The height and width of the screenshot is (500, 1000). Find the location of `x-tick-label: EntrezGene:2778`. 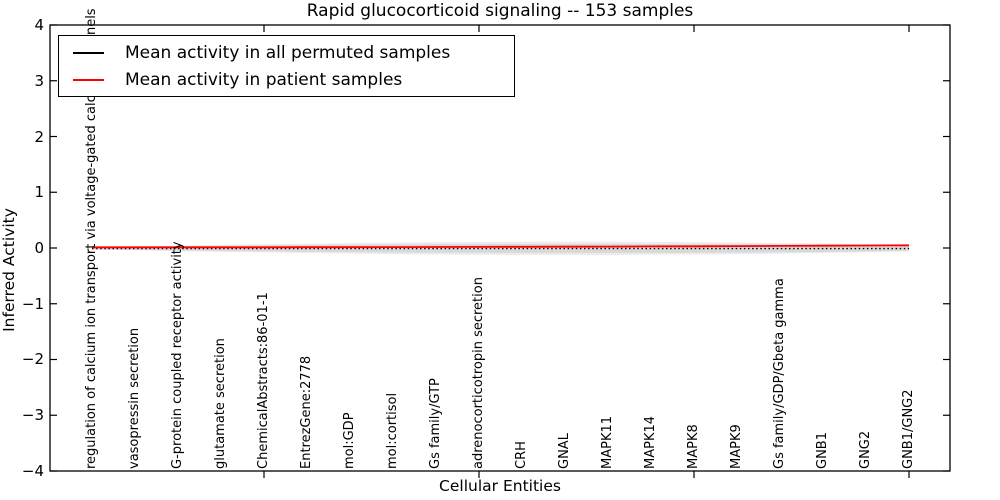

x-tick-label: EntrezGene:2778 is located at coordinates (306, 412).